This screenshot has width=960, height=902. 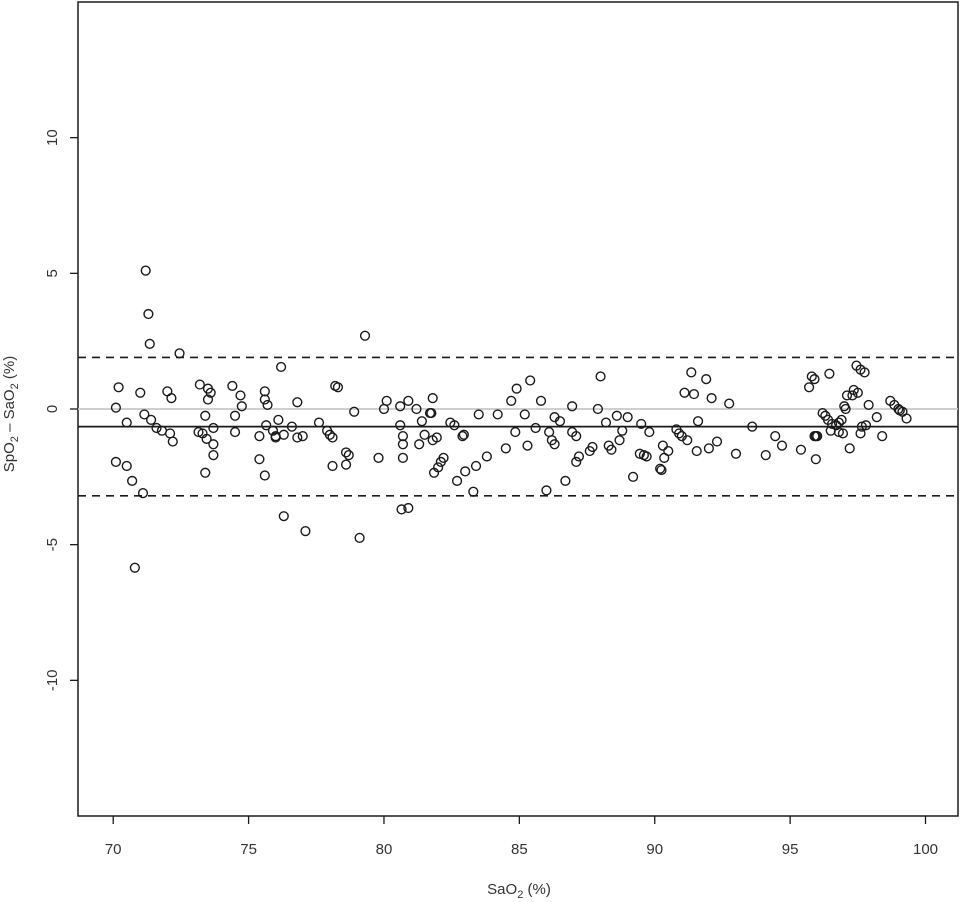 I want to click on x-tick-label: 80, so click(x=384, y=849).